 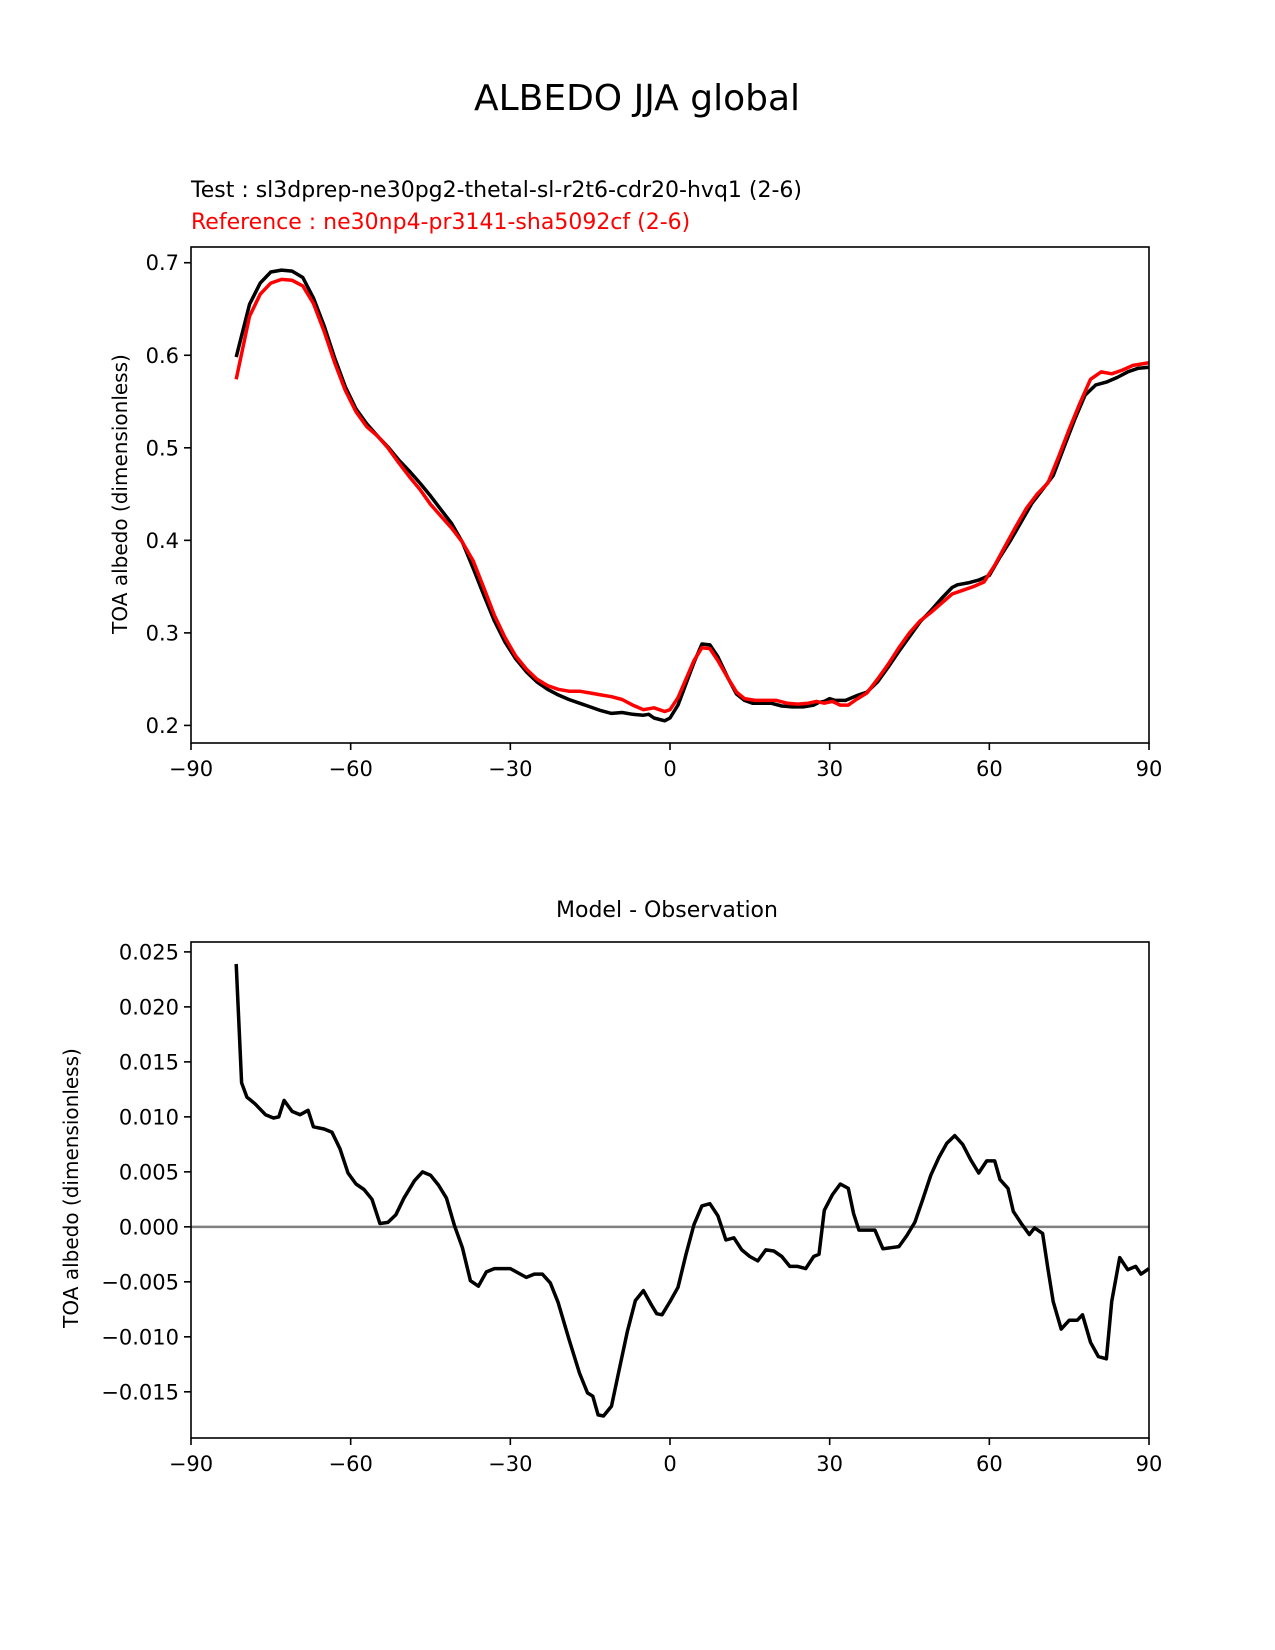 What do you see at coordinates (120, 494) in the screenshot?
I see `y-axis-label-top: TOA albedo (dimensionless)` at bounding box center [120, 494].